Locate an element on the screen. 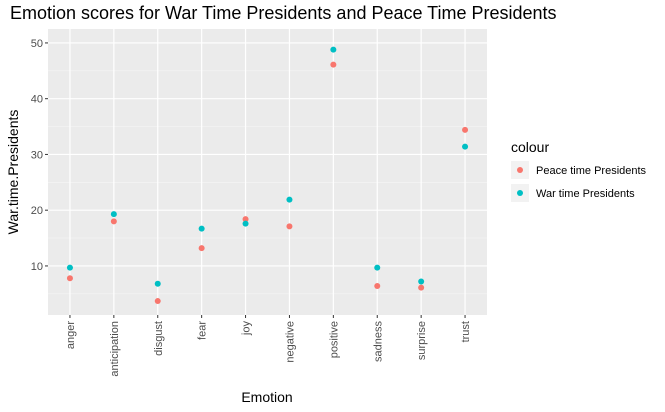 This screenshot has height=412, width=665. x-axis-title: Emotion is located at coordinates (266, 397).